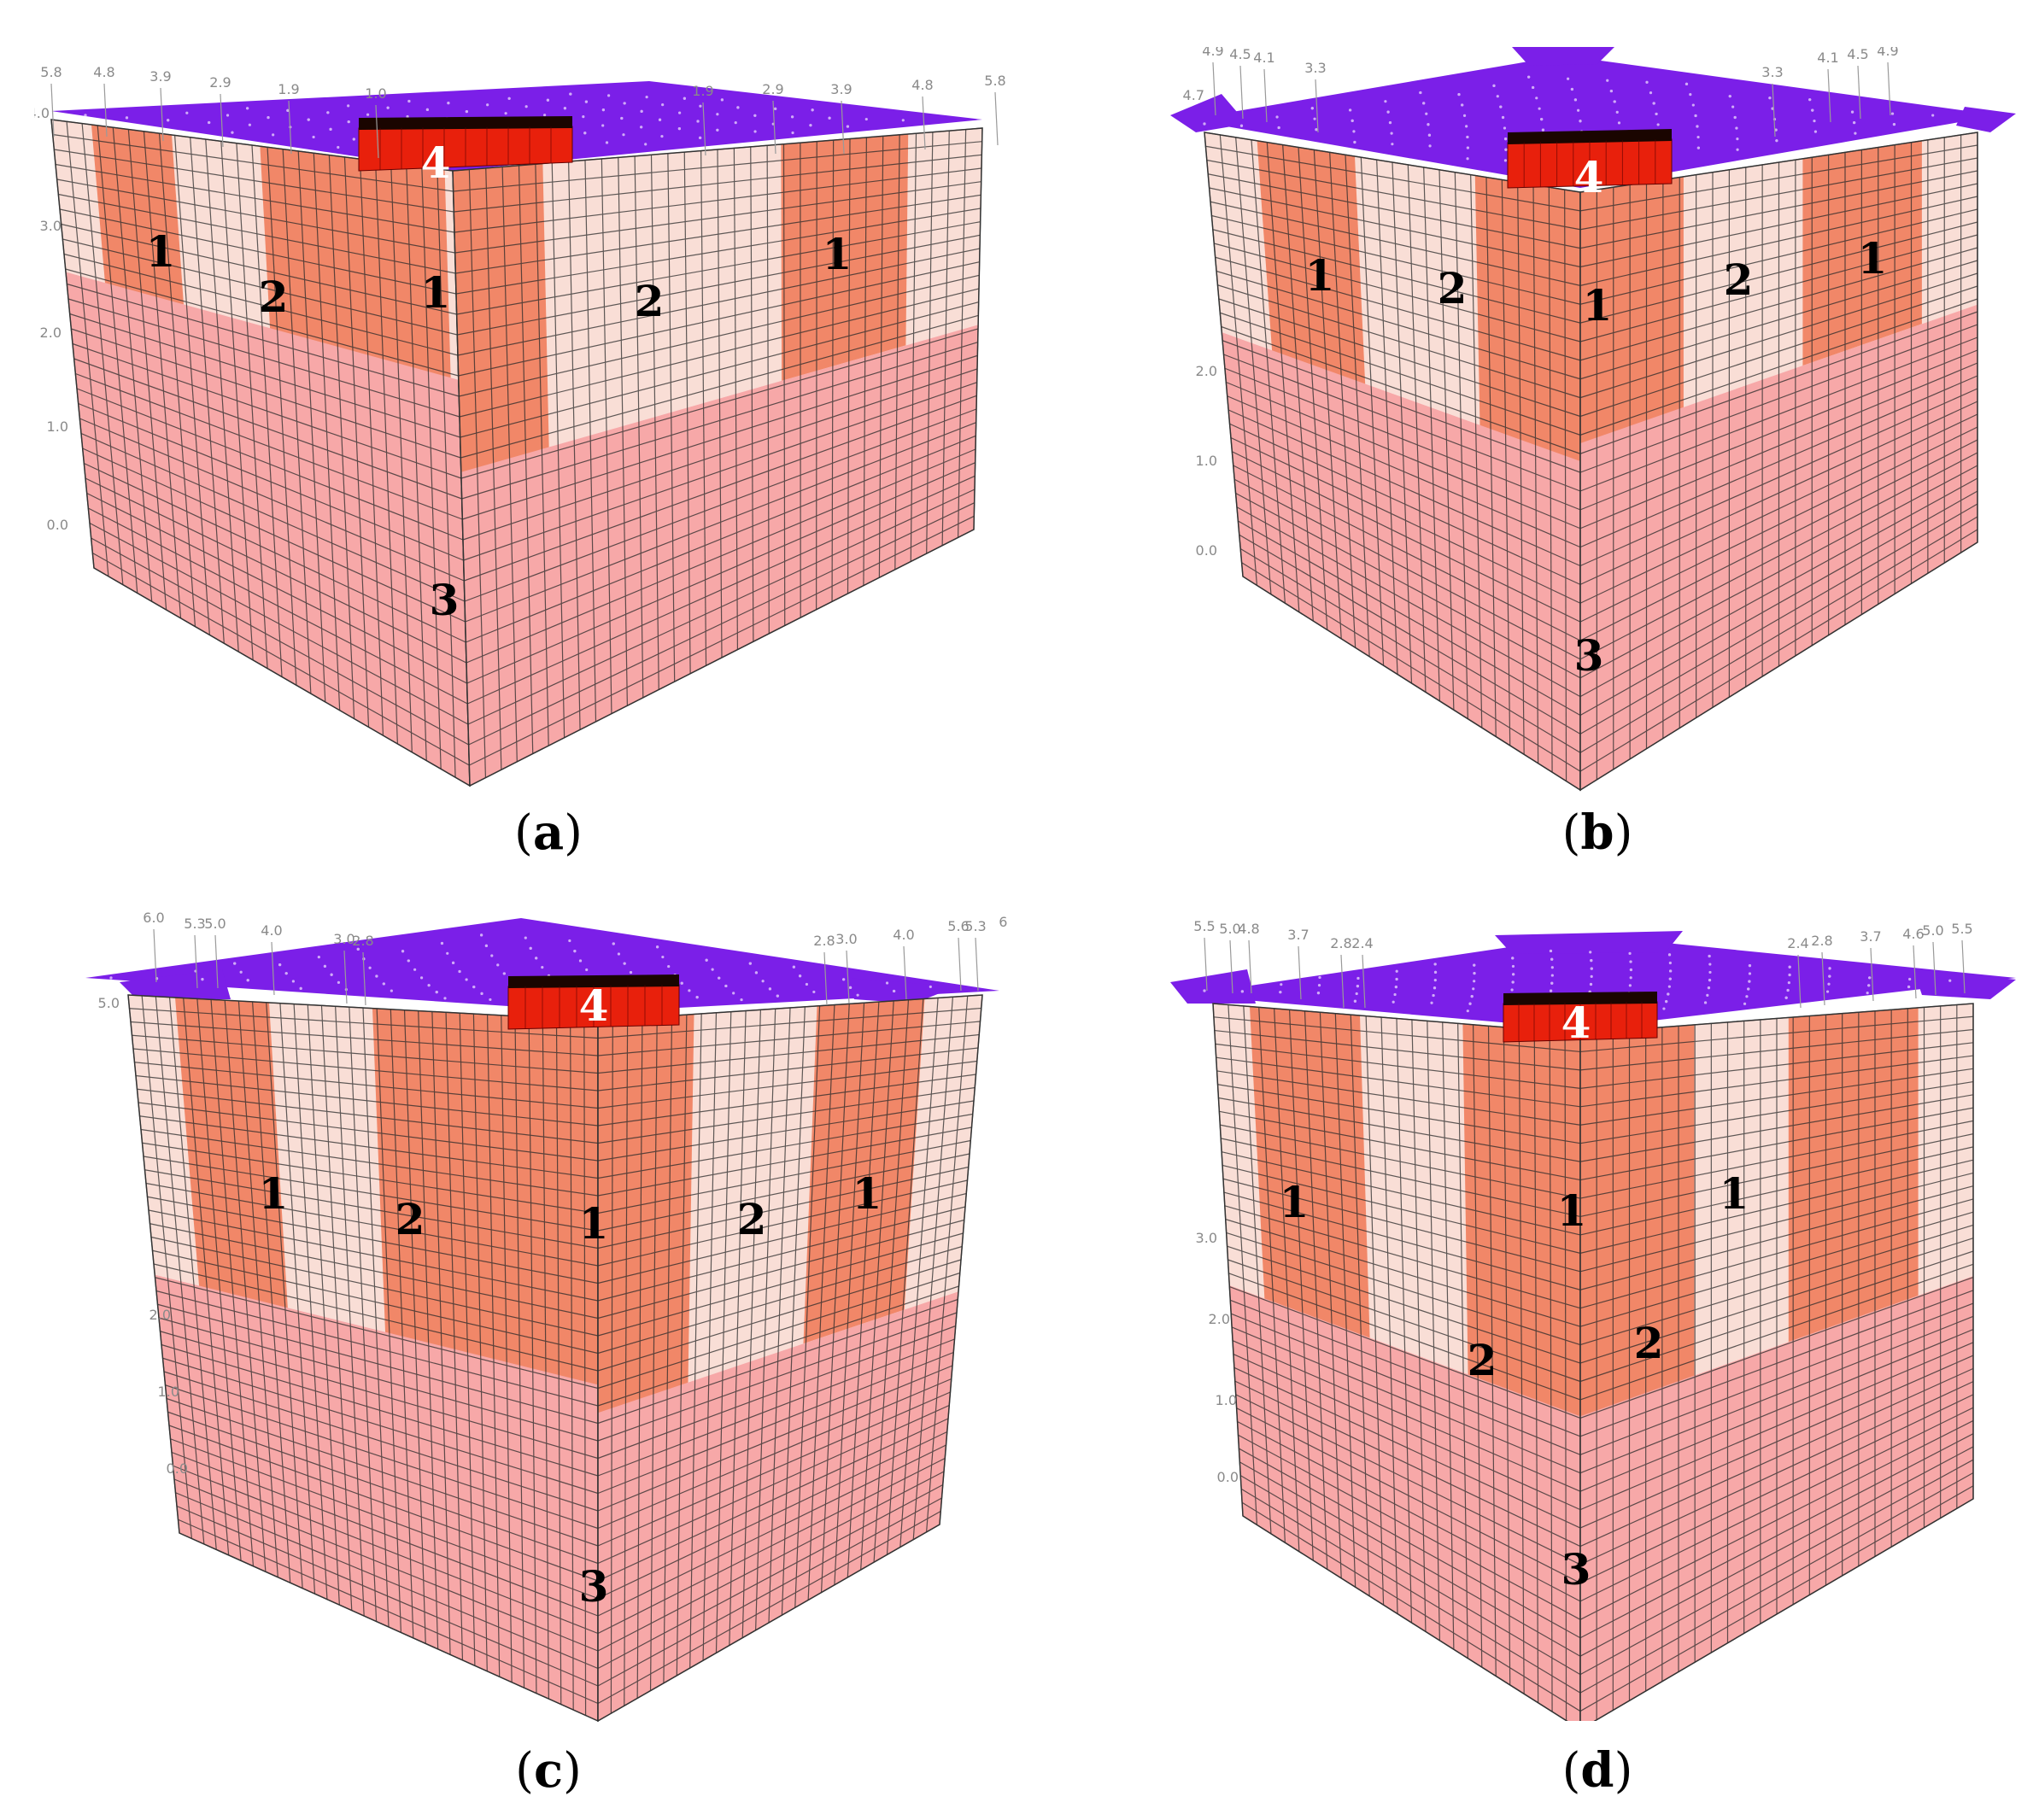 The height and width of the screenshot is (1820, 2039). Describe the element at coordinates (958, 926) in the screenshot. I see `panel-c-axis-tick-label: 5.6` at that location.